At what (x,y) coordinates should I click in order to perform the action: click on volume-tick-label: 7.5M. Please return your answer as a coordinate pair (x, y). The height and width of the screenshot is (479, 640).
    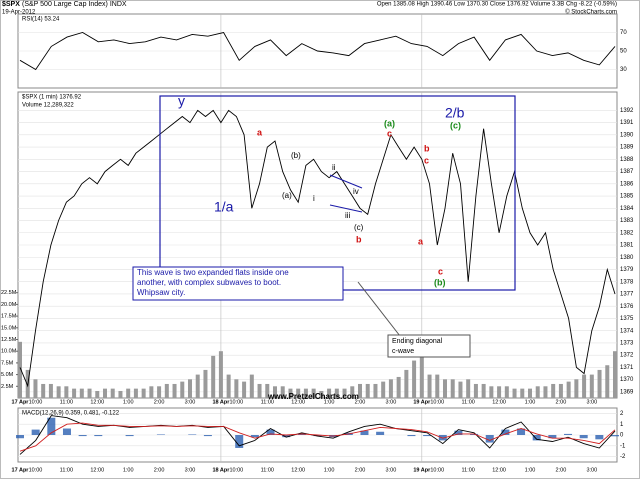
    Looking at the image, I should click on (7, 363).